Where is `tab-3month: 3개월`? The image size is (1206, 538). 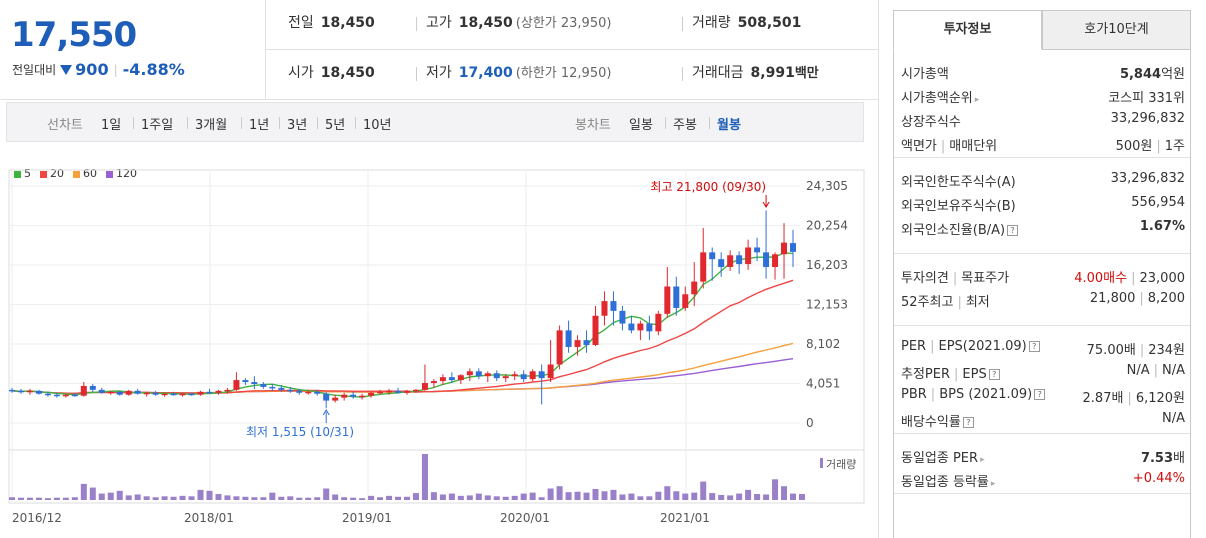
tab-3month: 3개월 is located at coordinates (211, 125).